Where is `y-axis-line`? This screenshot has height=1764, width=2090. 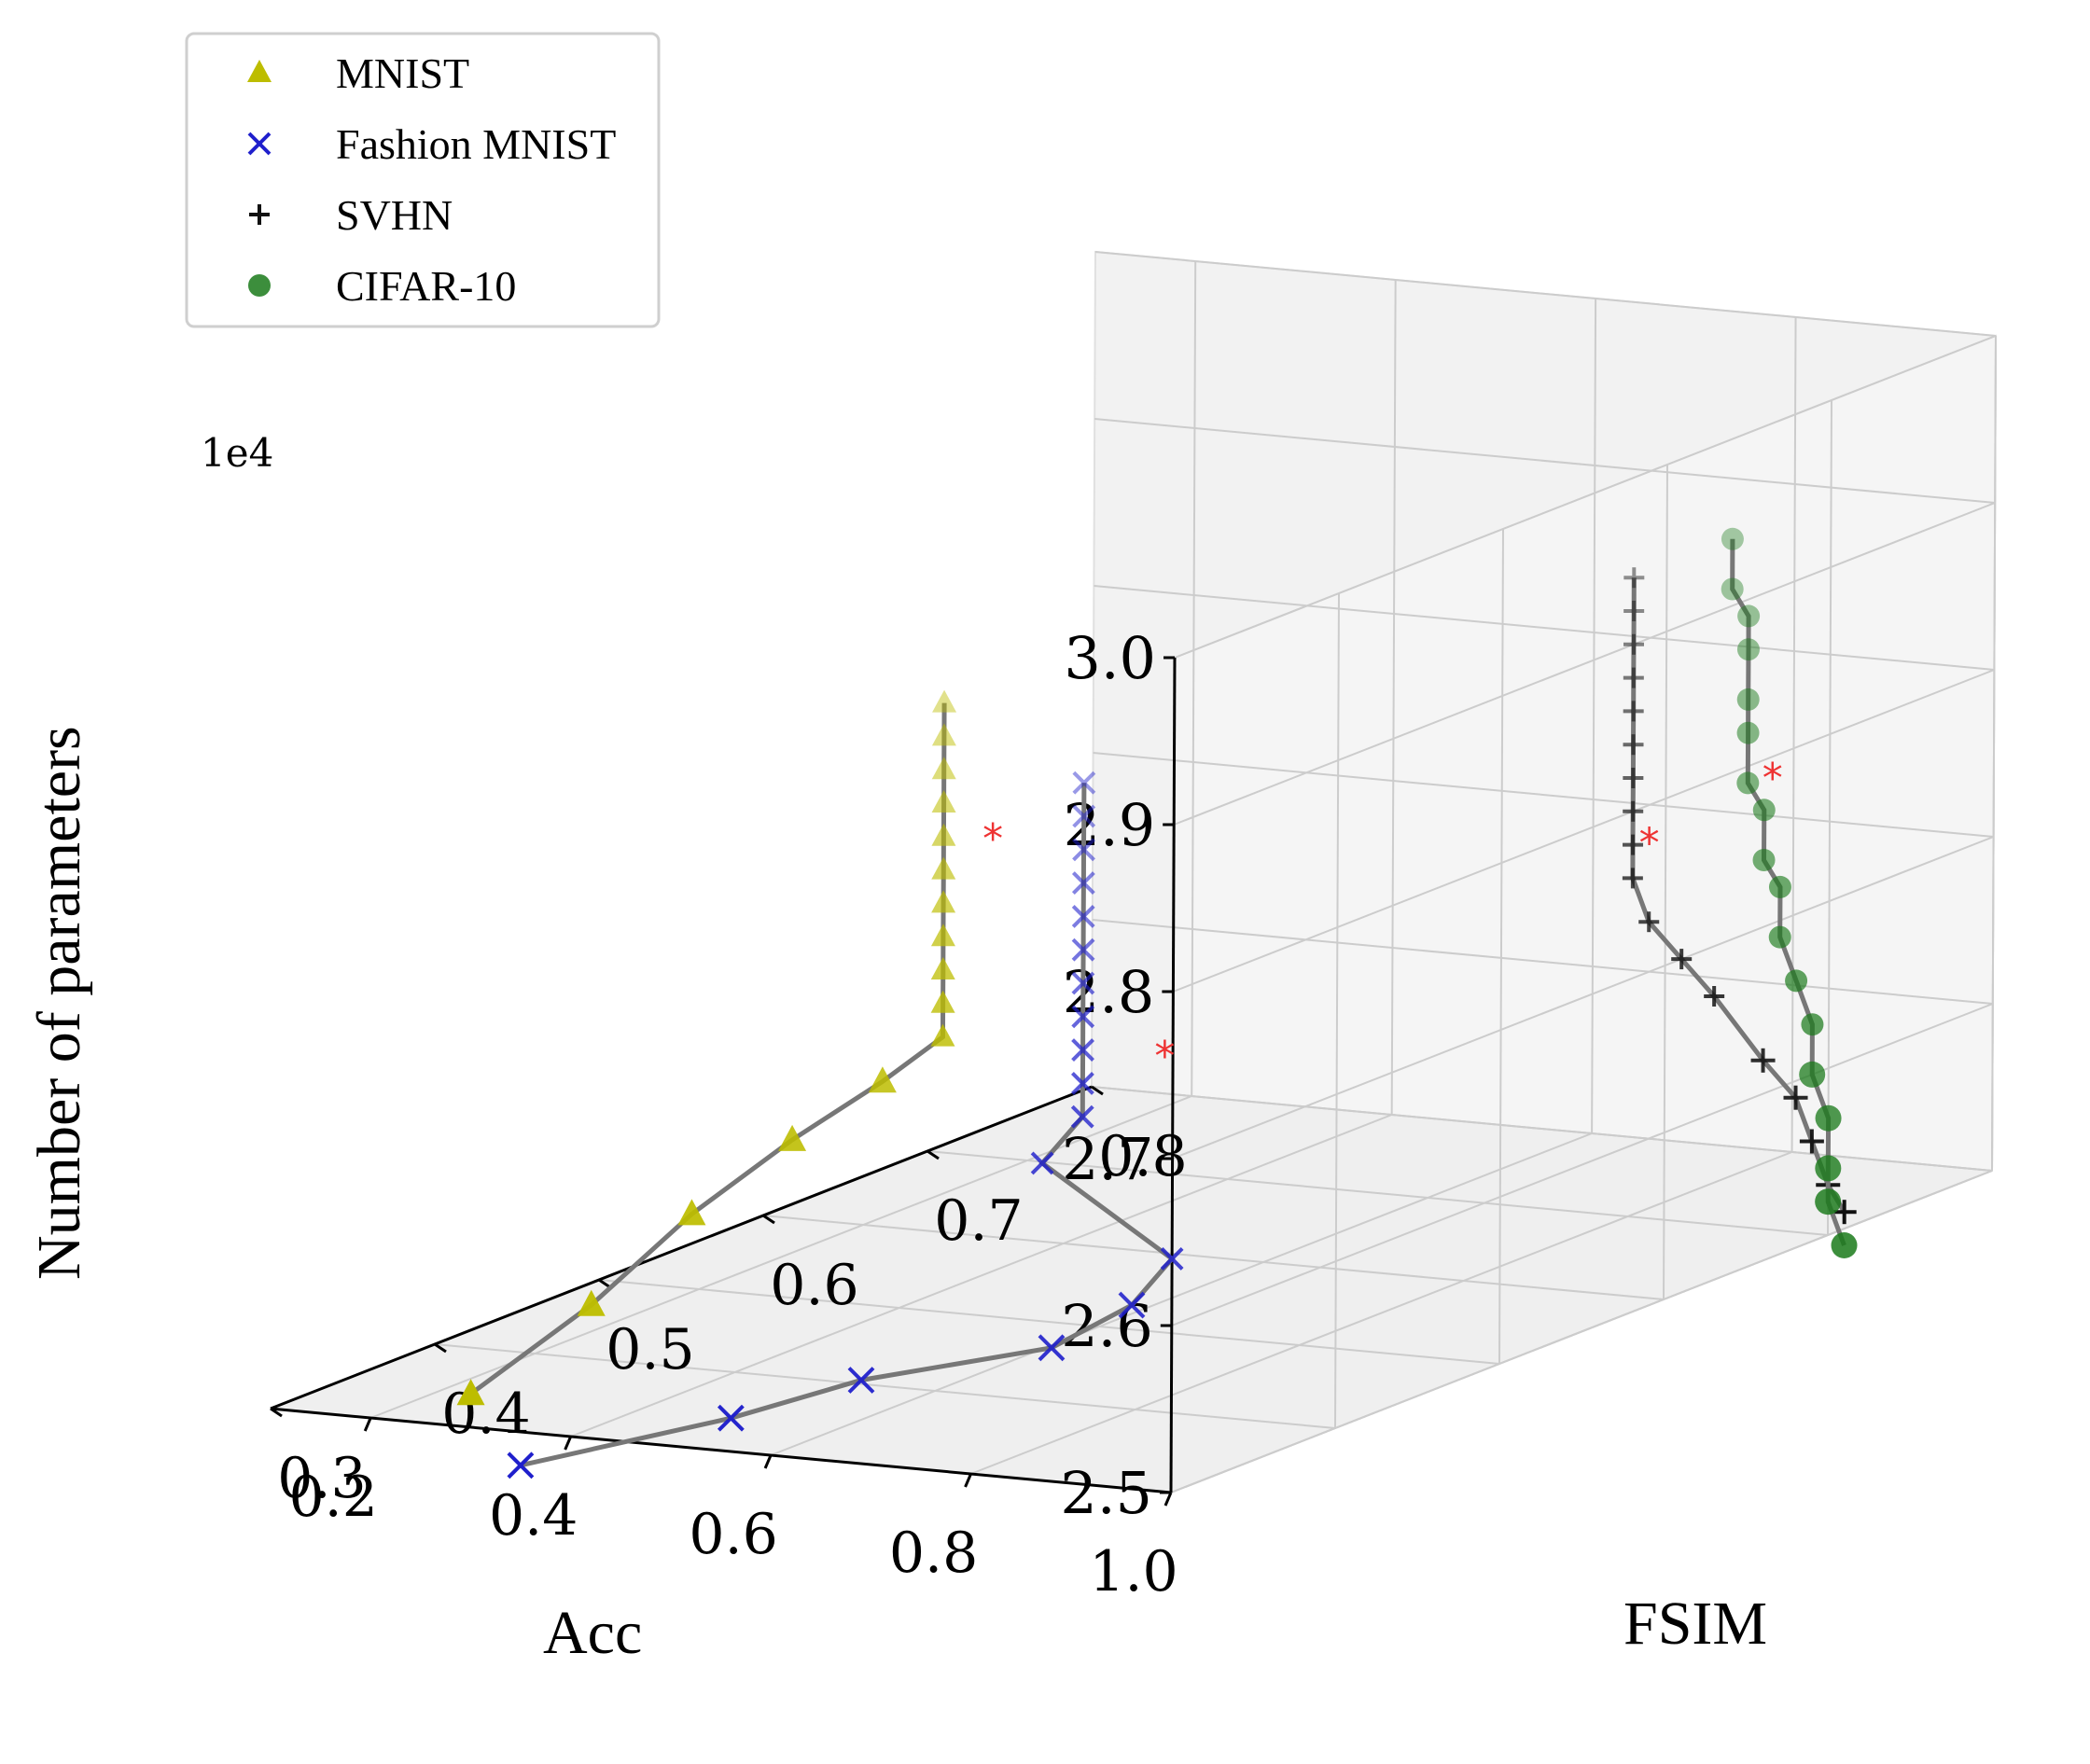 y-axis-line is located at coordinates (682, 1247).